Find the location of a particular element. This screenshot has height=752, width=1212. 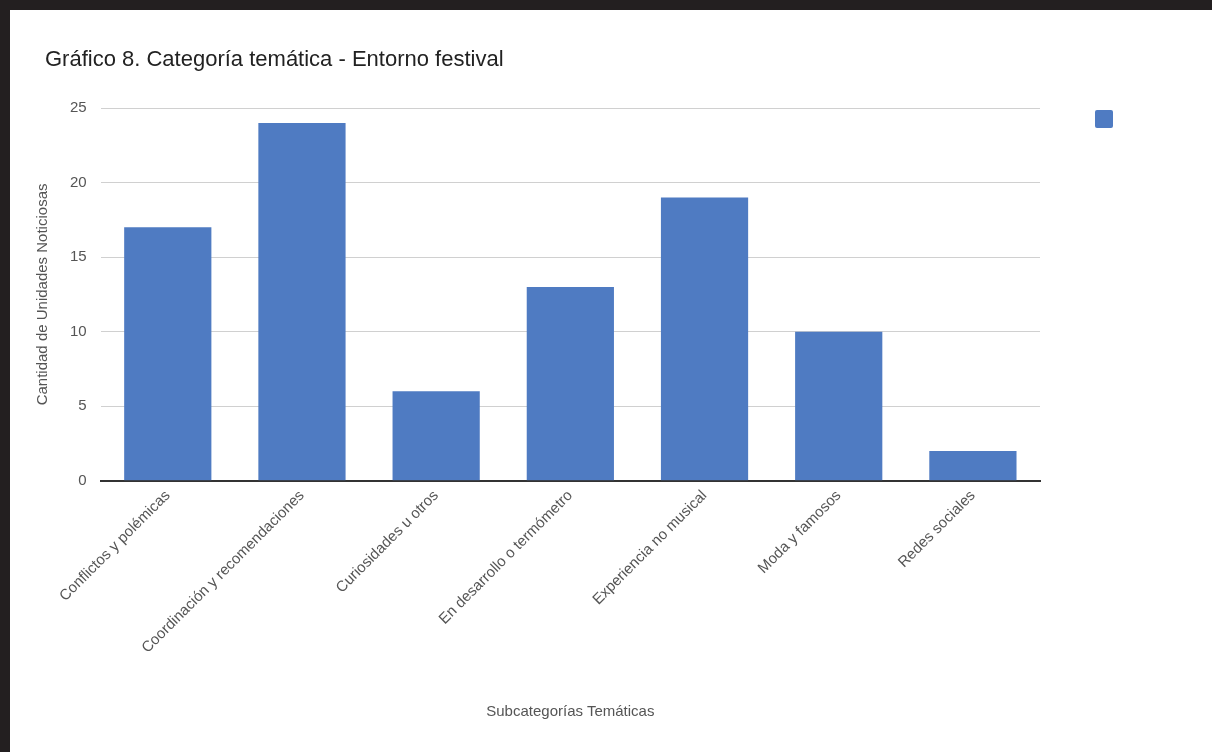

y-tick-label: 25 is located at coordinates (78, 107).